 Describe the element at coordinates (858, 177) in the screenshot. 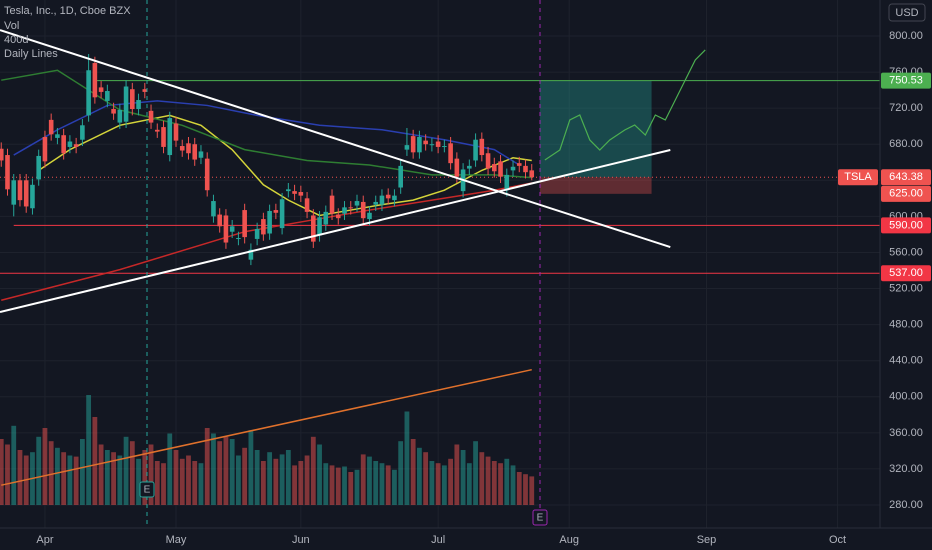

I see `symbol-tag` at that location.